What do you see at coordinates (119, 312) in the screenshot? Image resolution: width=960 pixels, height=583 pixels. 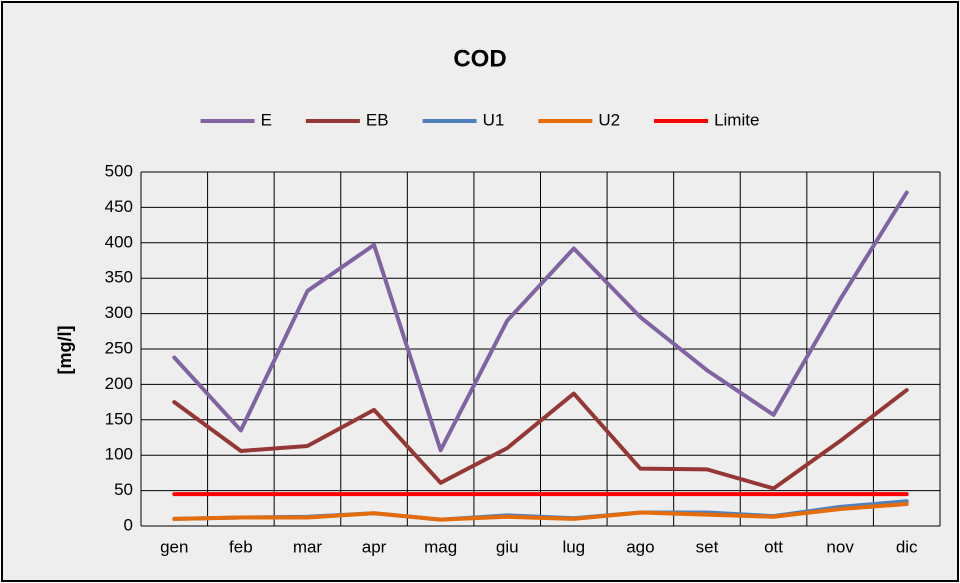 I see `y-tick-label: 300` at bounding box center [119, 312].